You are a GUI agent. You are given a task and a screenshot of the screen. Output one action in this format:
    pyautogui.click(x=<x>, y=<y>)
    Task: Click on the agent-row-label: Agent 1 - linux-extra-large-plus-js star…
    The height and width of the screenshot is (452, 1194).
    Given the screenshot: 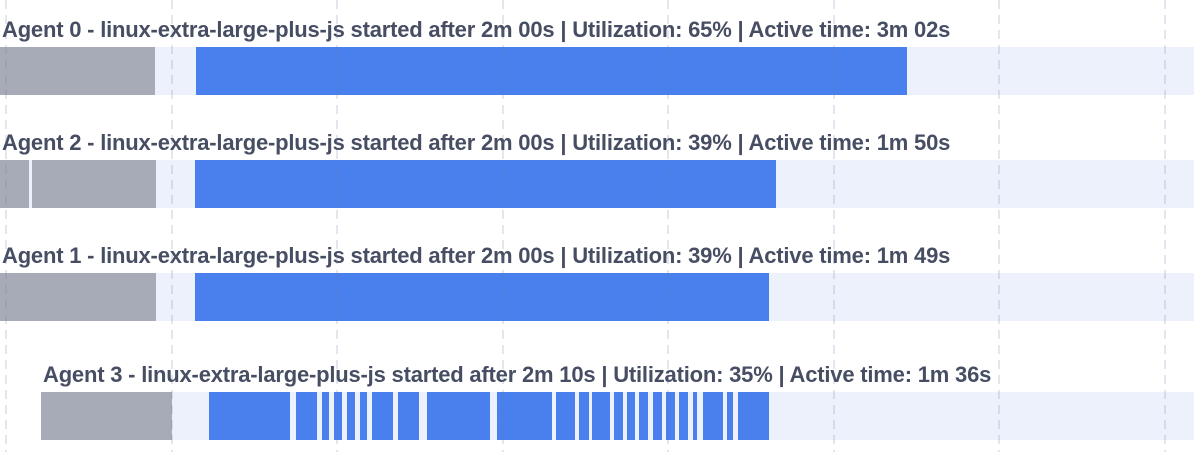 What is the action you would take?
    pyautogui.click(x=476, y=255)
    